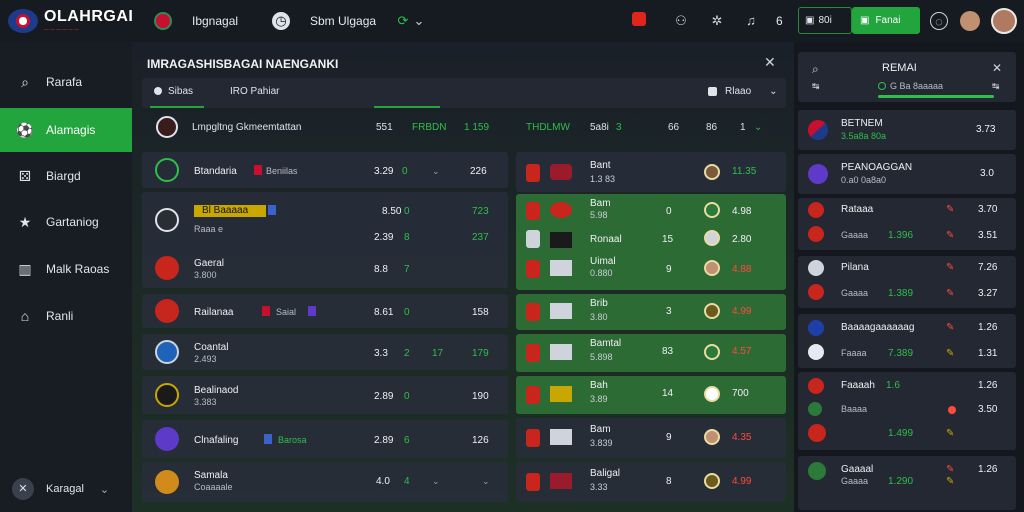  I want to click on odds-value: 226, so click(478, 171).